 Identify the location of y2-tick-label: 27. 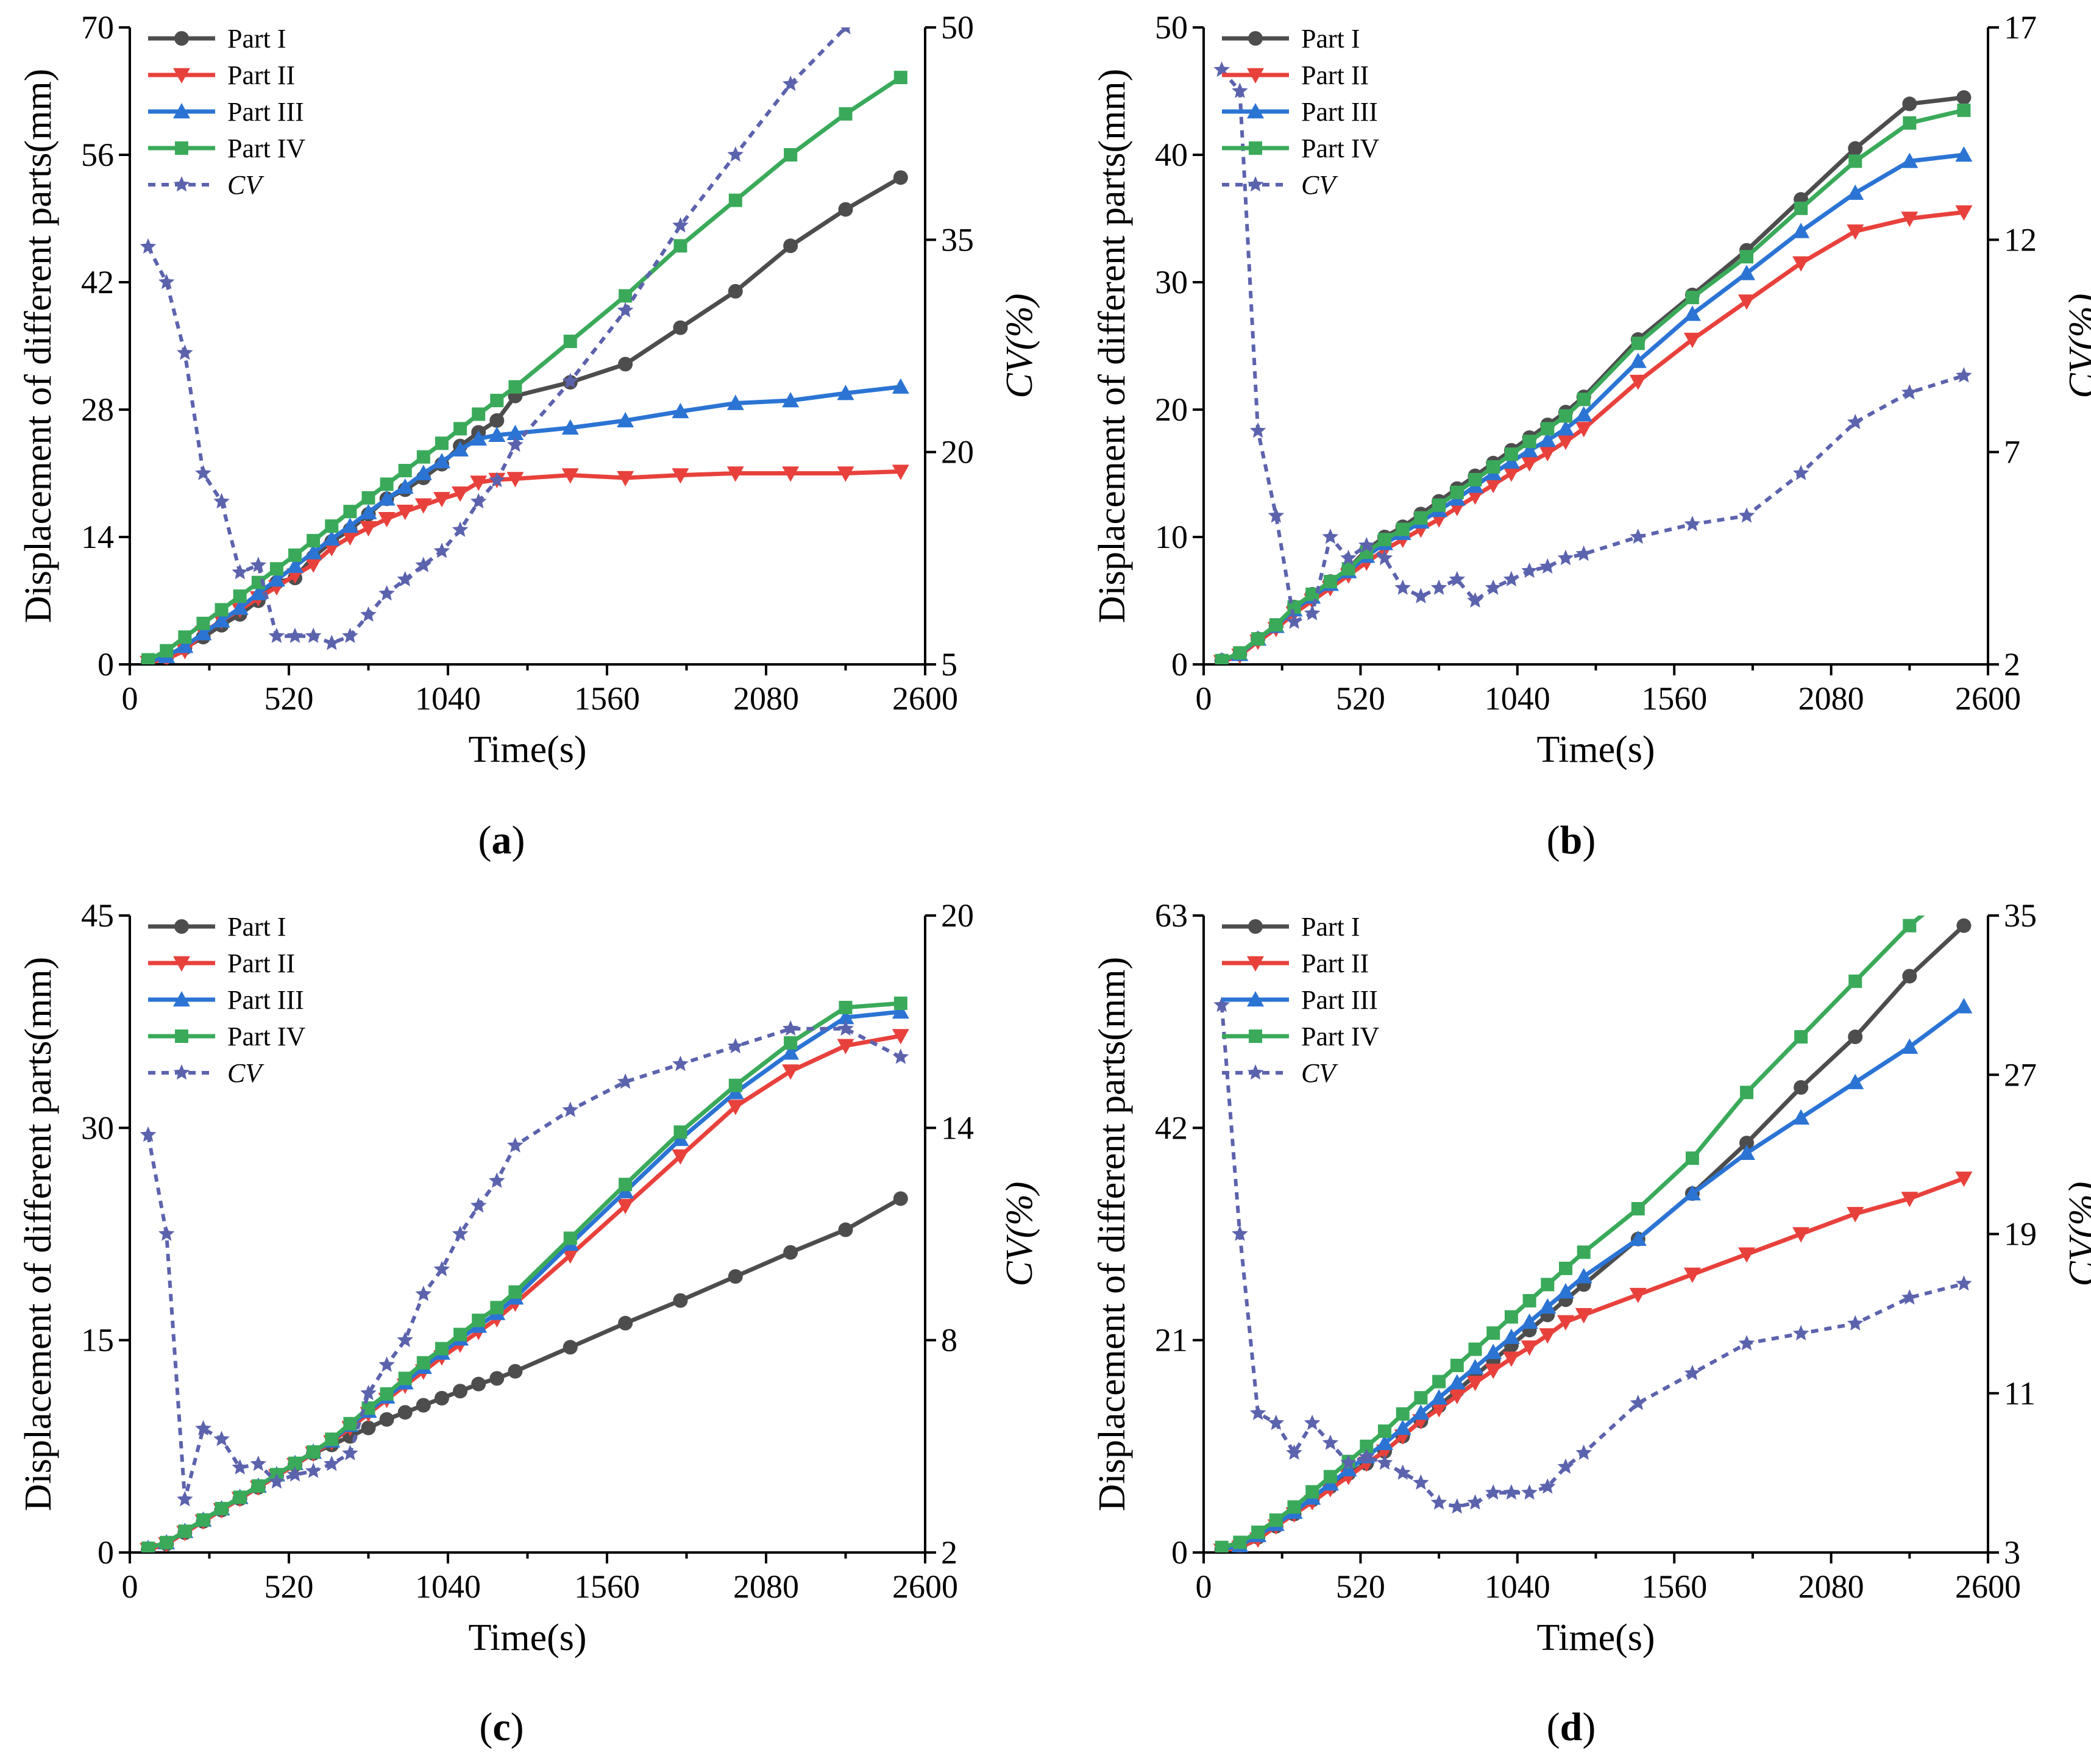
(2021, 1074).